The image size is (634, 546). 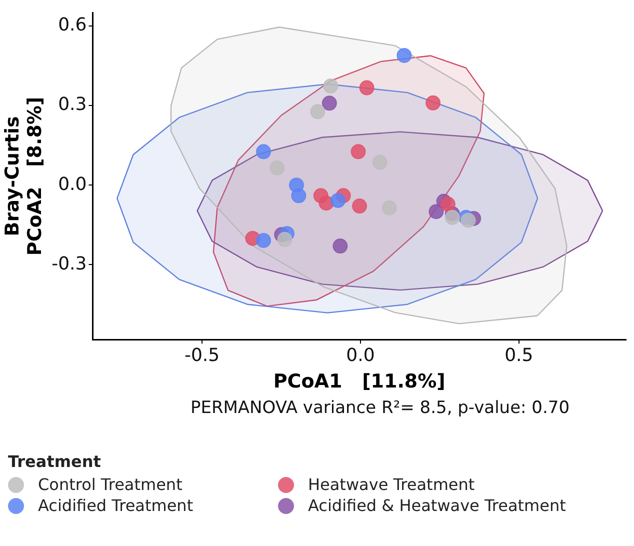 I want to click on y-tick-label: 0.3, so click(x=72, y=105).